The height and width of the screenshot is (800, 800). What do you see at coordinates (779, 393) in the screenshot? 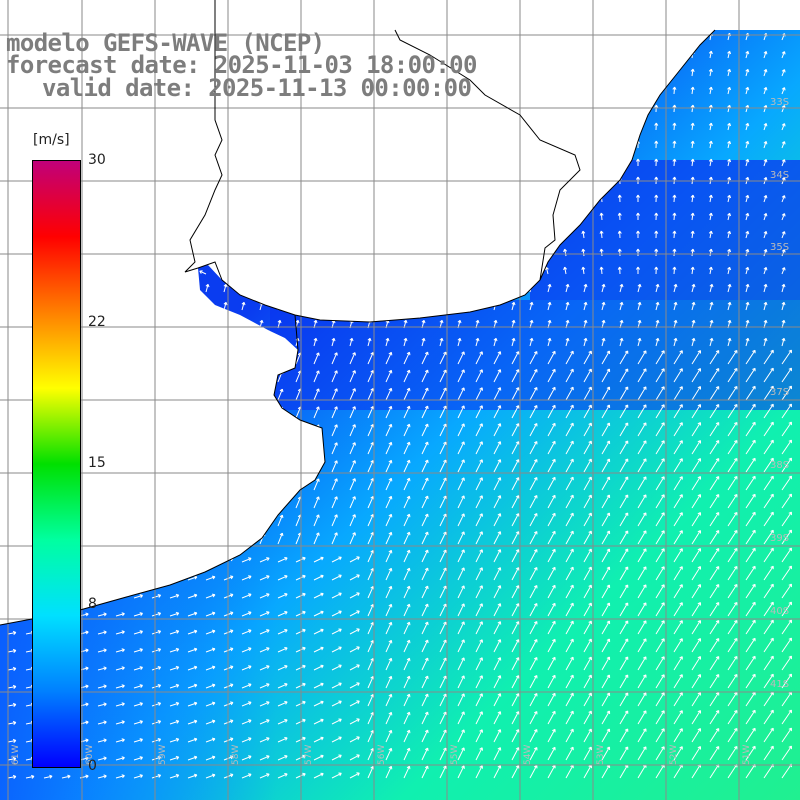
I see `latitude-labels: 33S 34S 35S 37S 38S 39S 40S 41S` at bounding box center [779, 393].